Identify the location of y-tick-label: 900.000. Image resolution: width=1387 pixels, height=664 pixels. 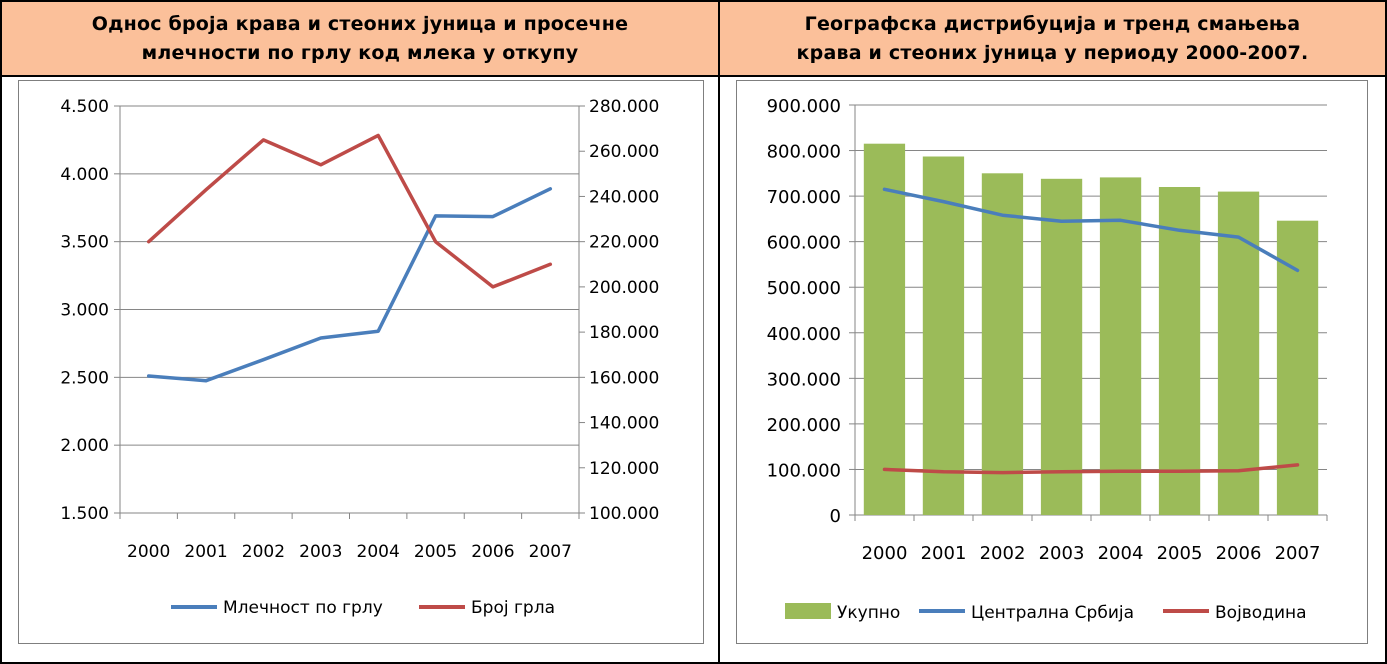
(804, 106).